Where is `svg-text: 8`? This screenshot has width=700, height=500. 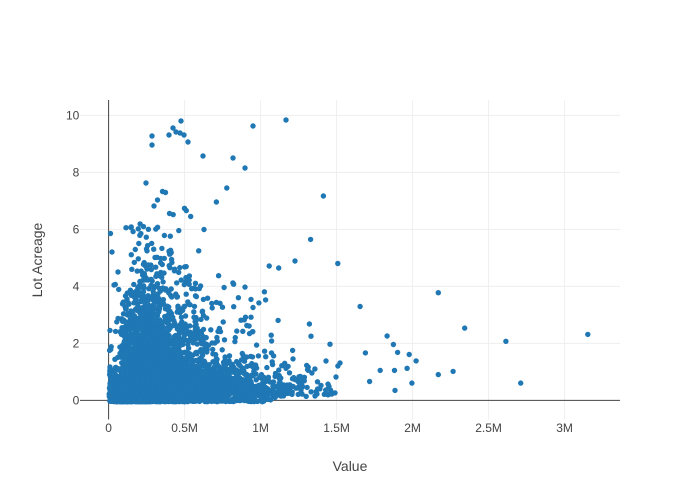
svg-text: 8 is located at coordinates (76, 173).